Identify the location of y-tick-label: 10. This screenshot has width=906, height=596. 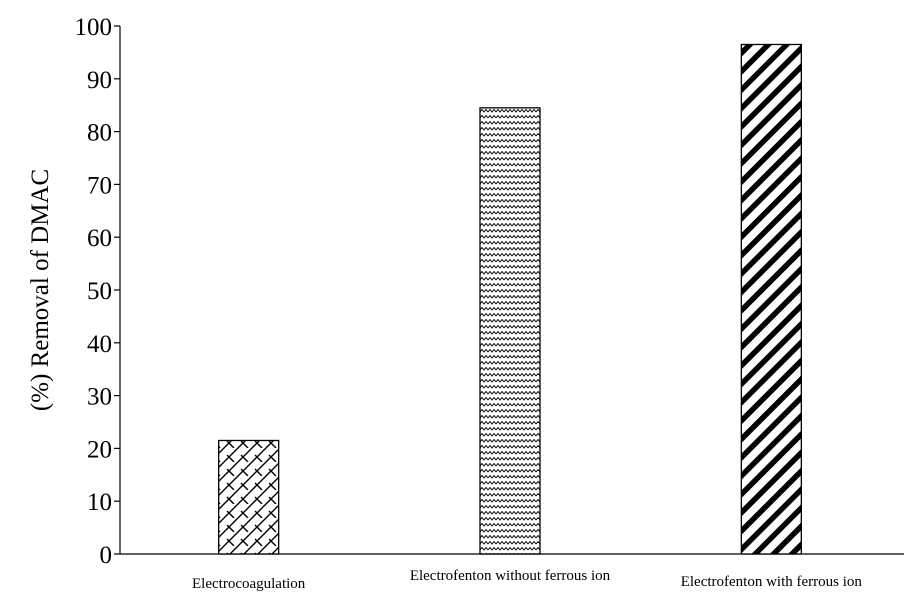
(99, 502).